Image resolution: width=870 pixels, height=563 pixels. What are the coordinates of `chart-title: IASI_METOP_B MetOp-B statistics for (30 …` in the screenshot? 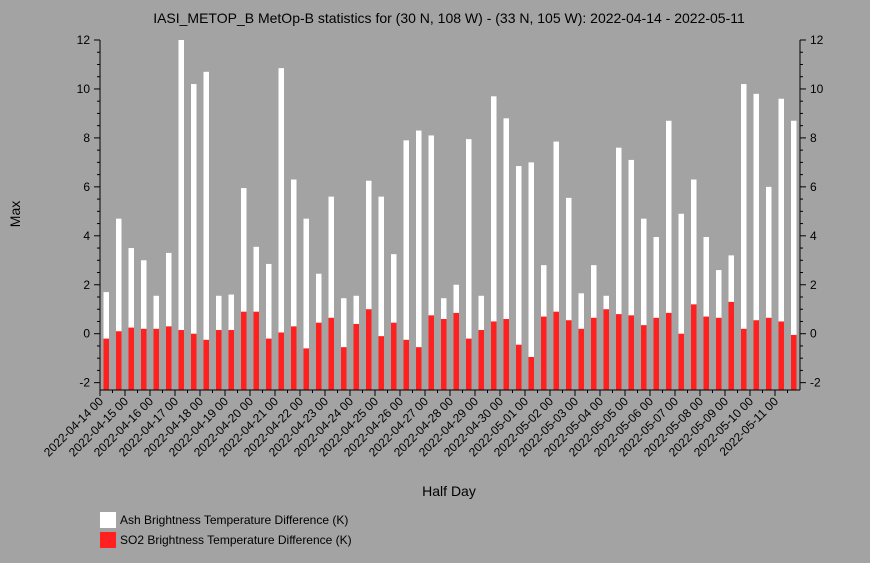 It's located at (449, 18).